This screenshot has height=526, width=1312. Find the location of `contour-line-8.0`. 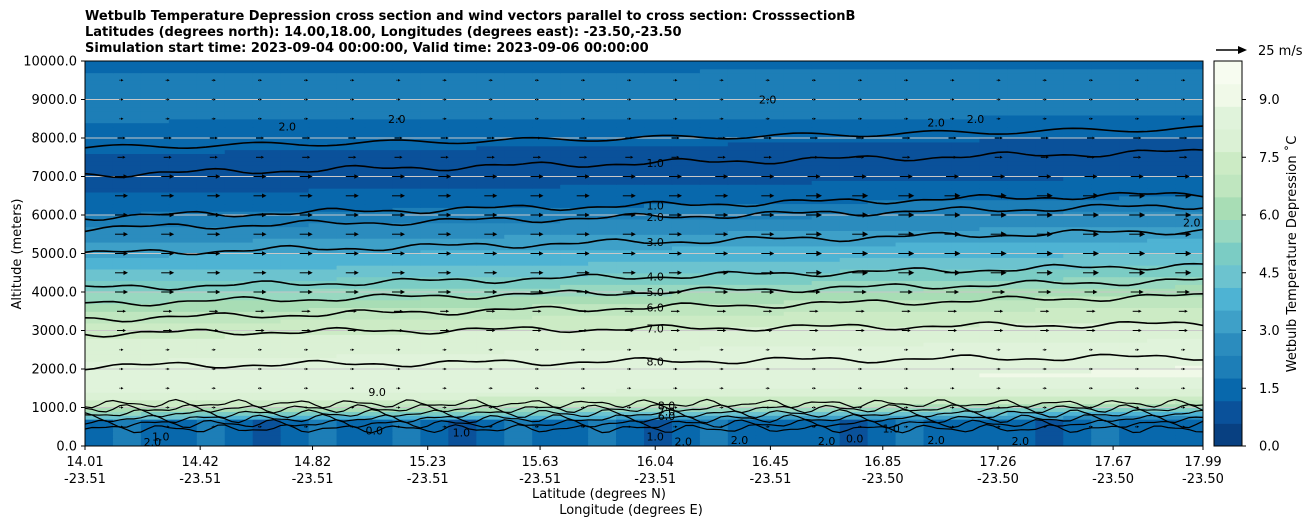

contour-line-8.0 is located at coordinates (644, 362).